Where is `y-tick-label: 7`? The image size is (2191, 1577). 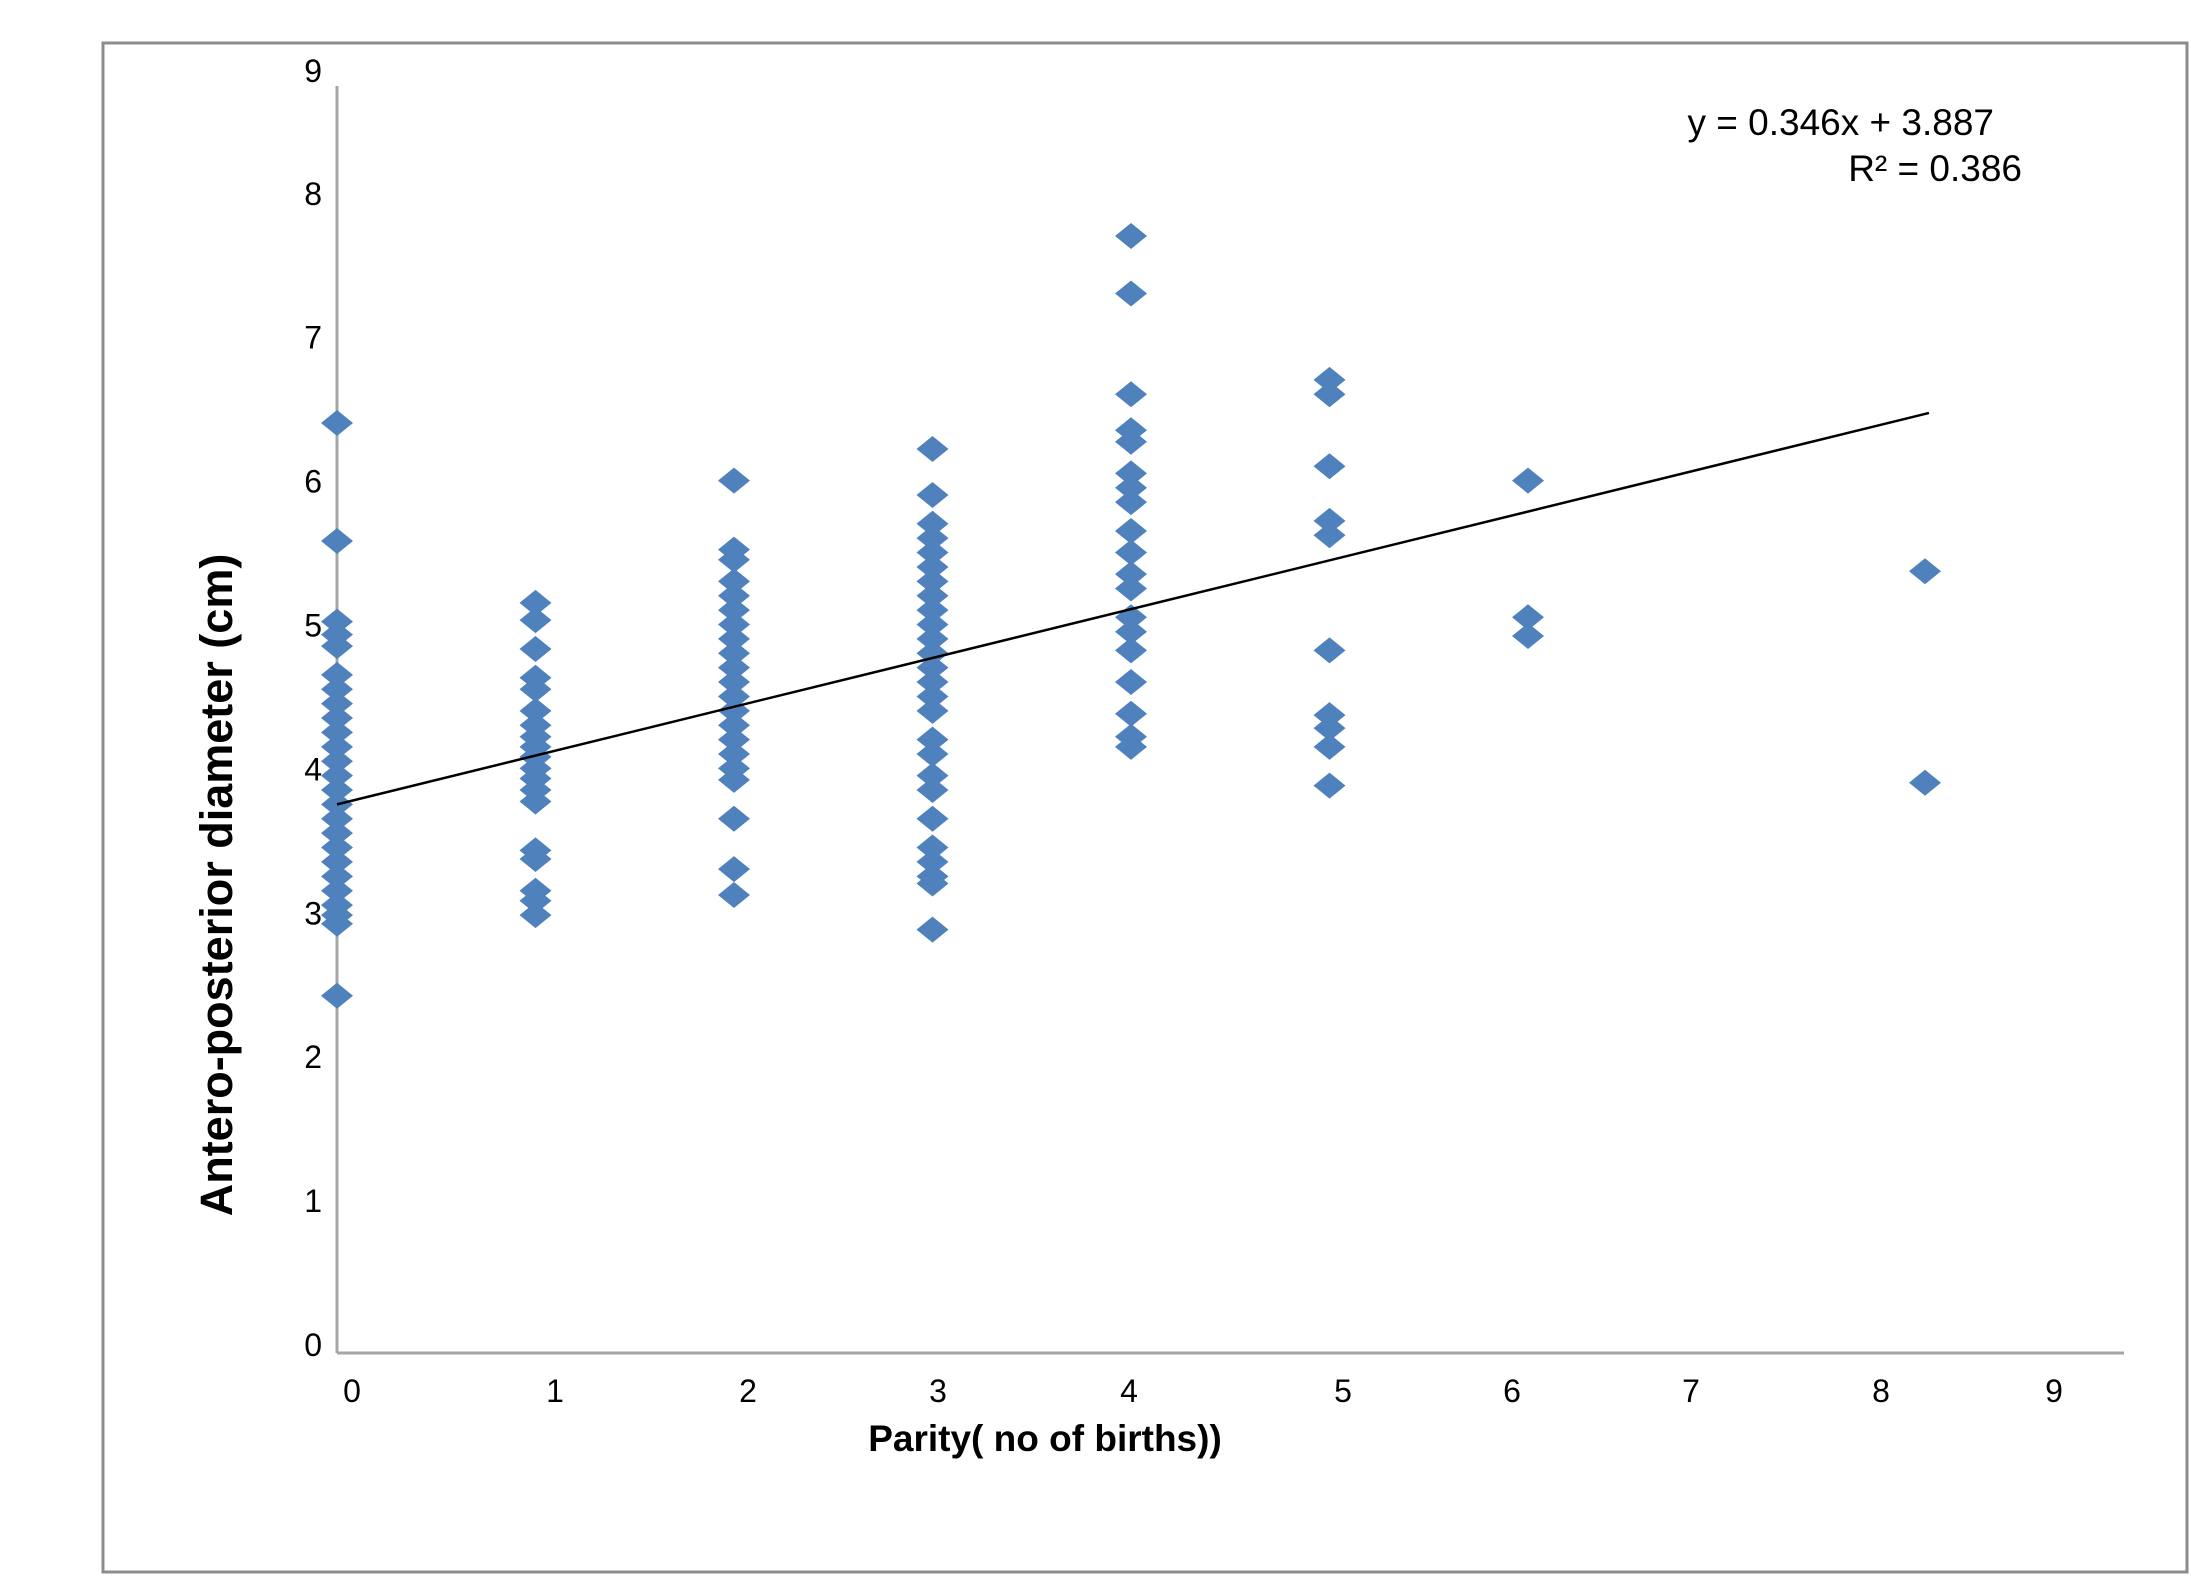
y-tick-label: 7 is located at coordinates (313, 338).